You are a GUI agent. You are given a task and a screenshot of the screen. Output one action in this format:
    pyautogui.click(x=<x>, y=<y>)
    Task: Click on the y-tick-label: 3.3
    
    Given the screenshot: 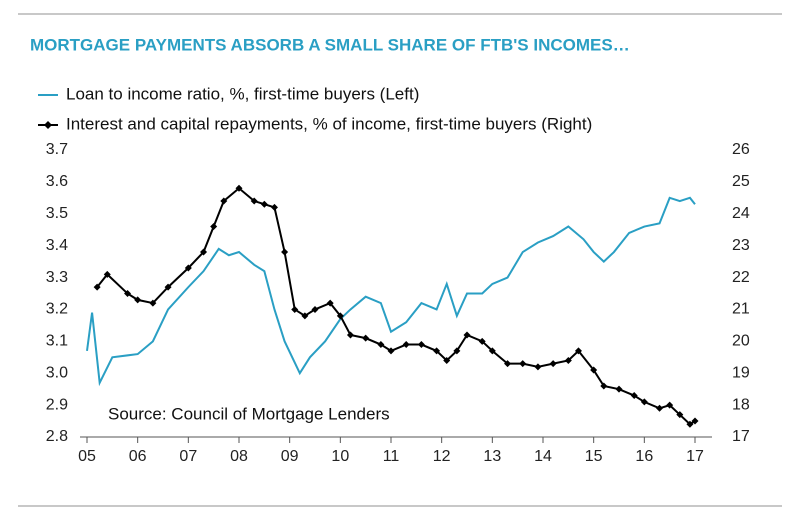 What is the action you would take?
    pyautogui.click(x=57, y=277)
    